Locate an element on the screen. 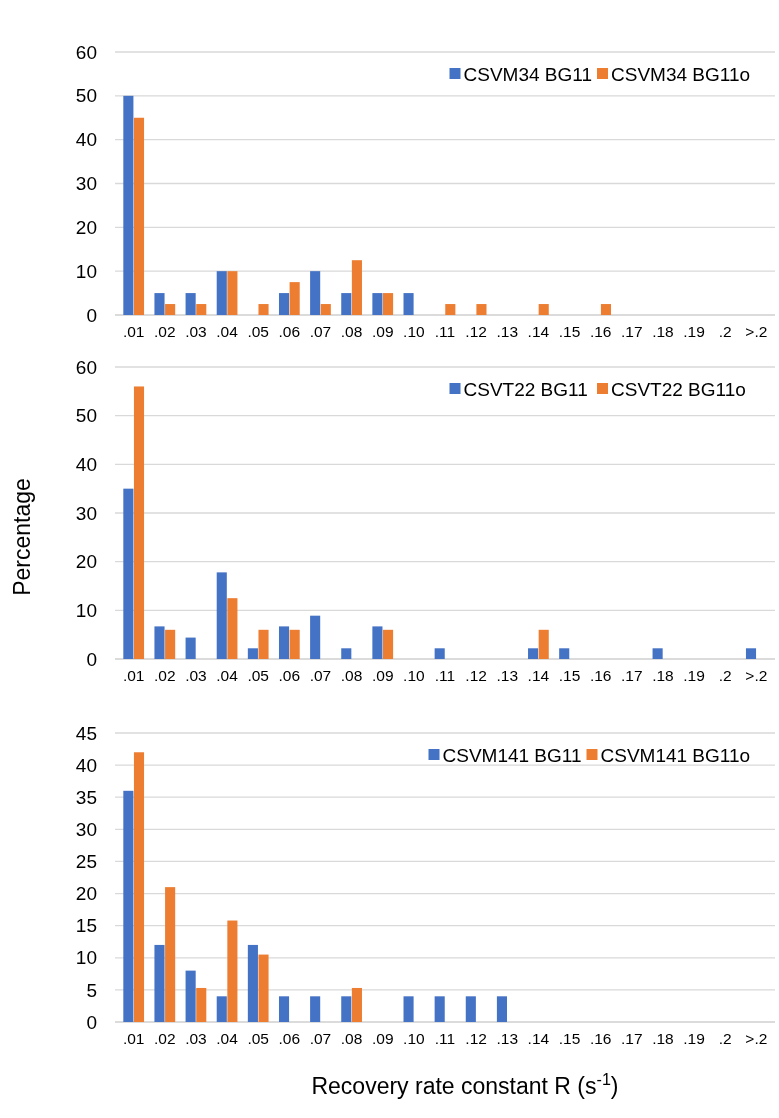 The width and height of the screenshot is (779, 1118). x-tick-label: .15 is located at coordinates (569, 675).